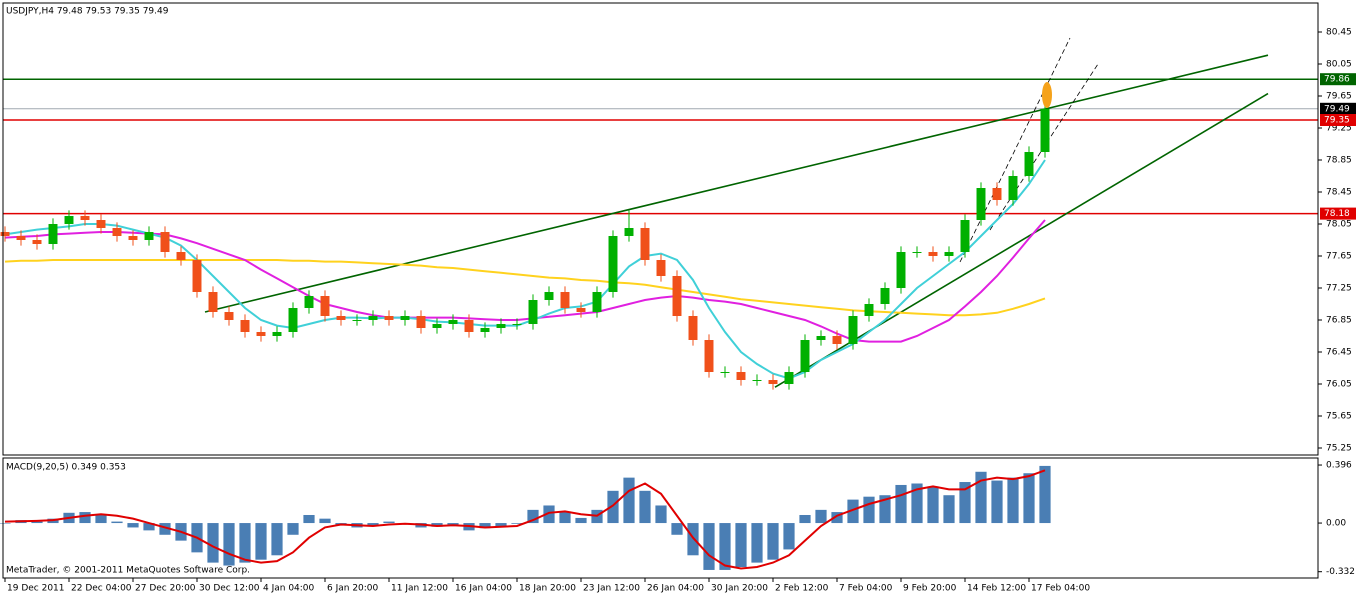 This screenshot has height=596, width=1360. Describe the element at coordinates (483, 589) in the screenshot. I see `x-tick-label: 16 Jan 04:00` at that location.